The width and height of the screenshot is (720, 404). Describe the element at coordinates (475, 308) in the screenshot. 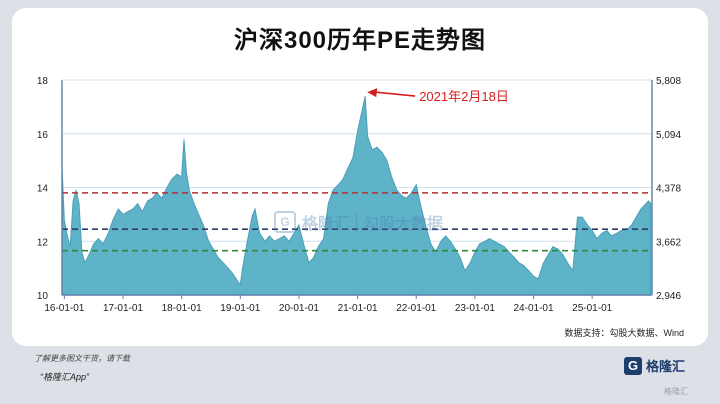

I see `x-tick-label: 23-01-01` at that location.